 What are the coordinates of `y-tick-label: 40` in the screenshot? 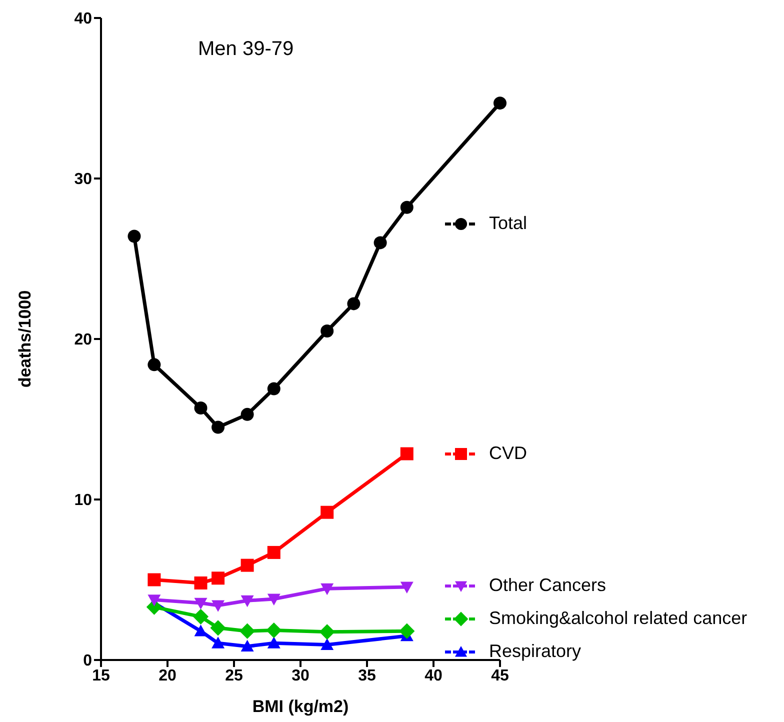 It's located at (83, 19).